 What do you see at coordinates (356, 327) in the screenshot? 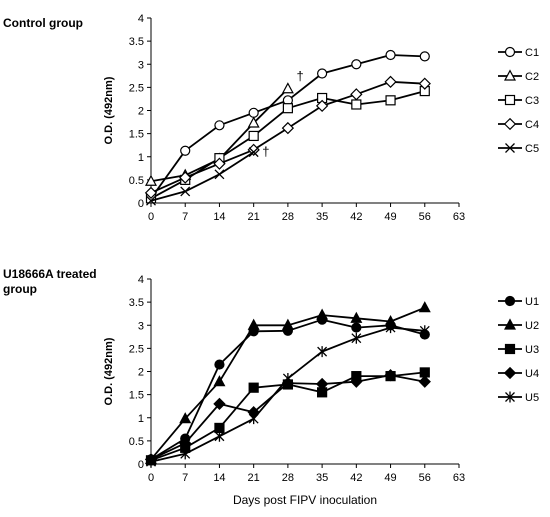
I see `data-point-u1` at bounding box center [356, 327].